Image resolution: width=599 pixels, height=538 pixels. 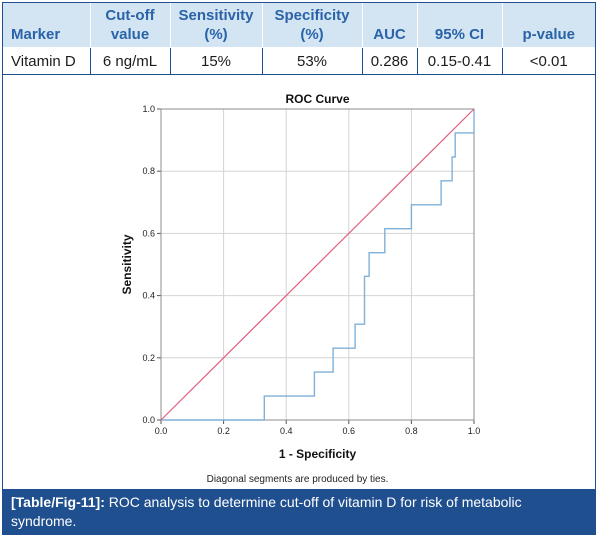 What do you see at coordinates (318, 454) in the screenshot?
I see `x-axis-label: 1 - Specificity` at bounding box center [318, 454].